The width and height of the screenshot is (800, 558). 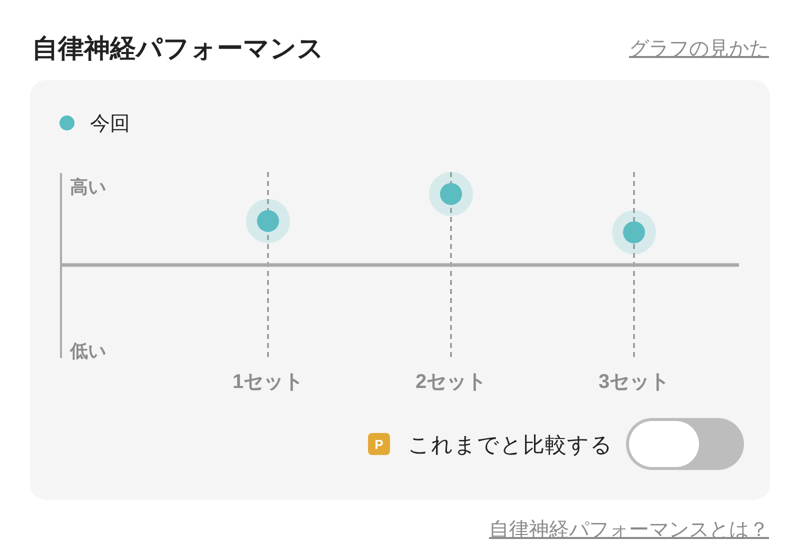 I want to click on text: これまでと比較する, so click(x=510, y=445).